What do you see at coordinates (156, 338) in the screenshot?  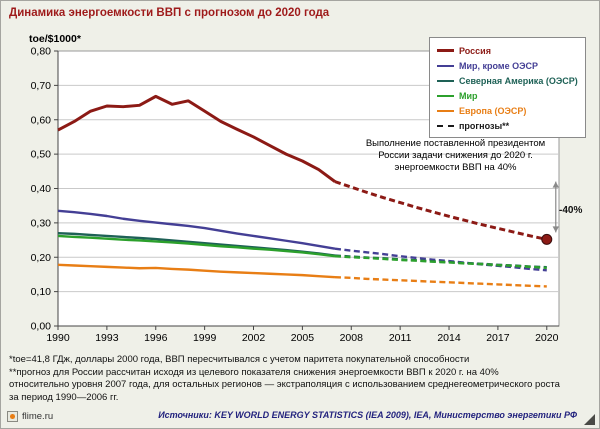 I see `x-tick-label: 1996` at bounding box center [156, 338].